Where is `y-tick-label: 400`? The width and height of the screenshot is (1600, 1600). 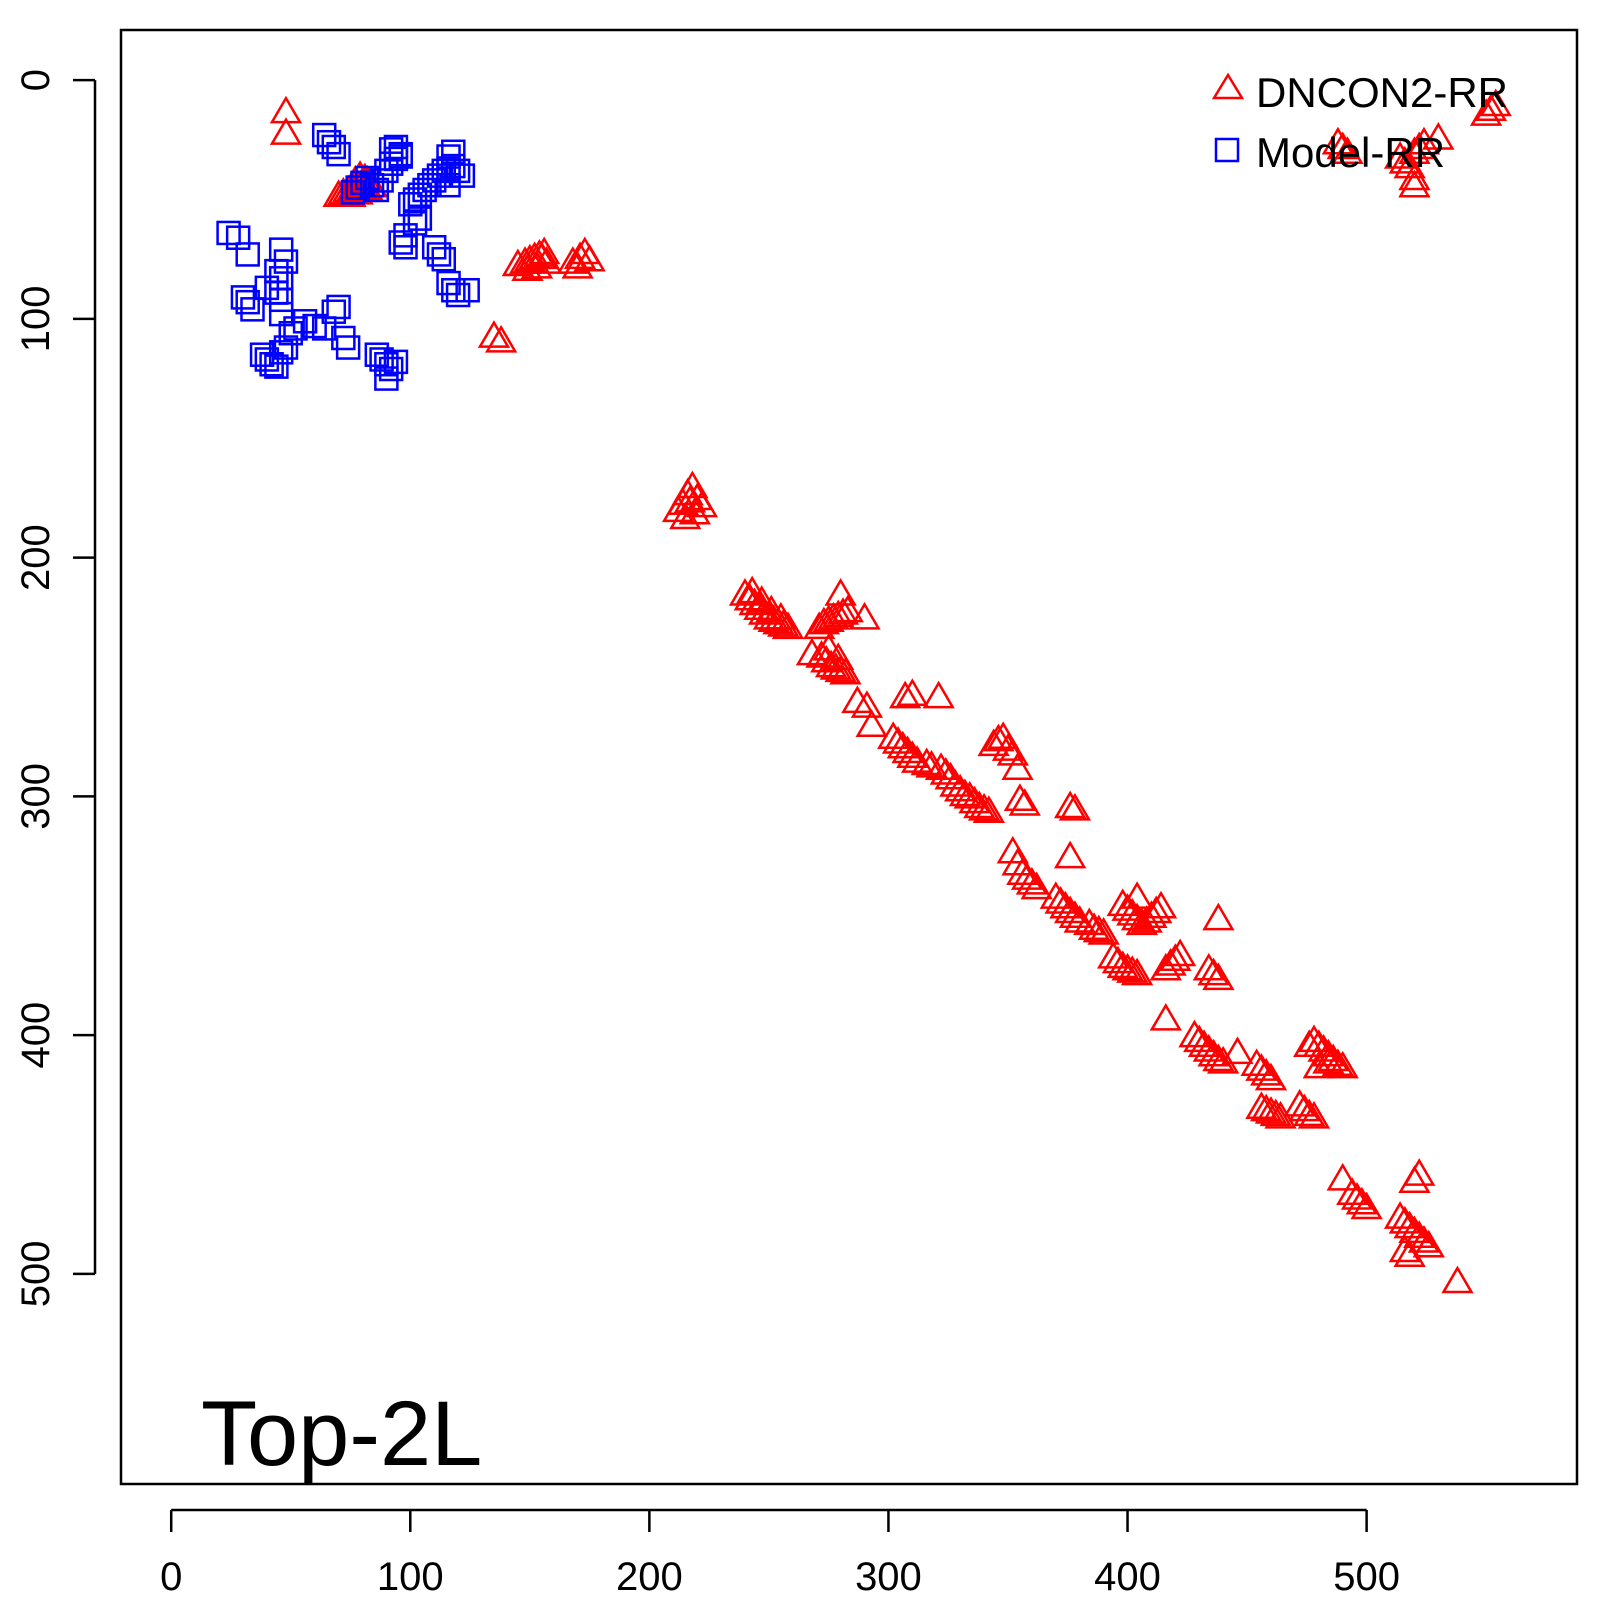
y-tick-label: 400 is located at coordinates (36, 1035).